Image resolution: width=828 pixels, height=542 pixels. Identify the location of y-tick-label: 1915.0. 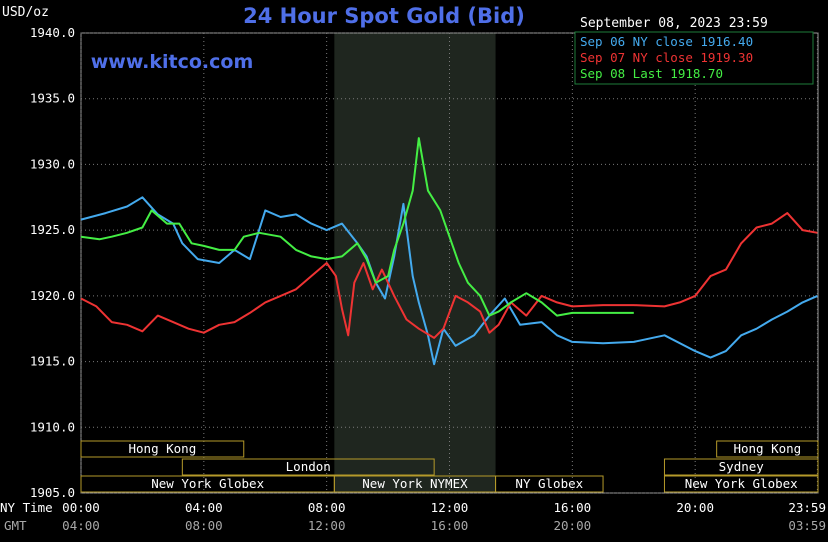
(52, 361).